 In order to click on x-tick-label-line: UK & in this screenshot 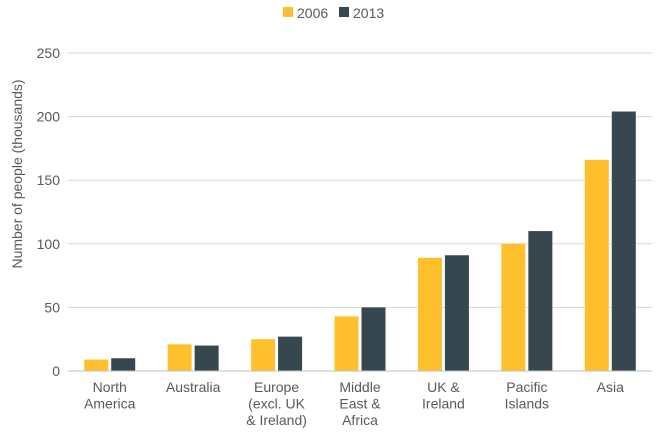, I will do `click(443, 387)`.